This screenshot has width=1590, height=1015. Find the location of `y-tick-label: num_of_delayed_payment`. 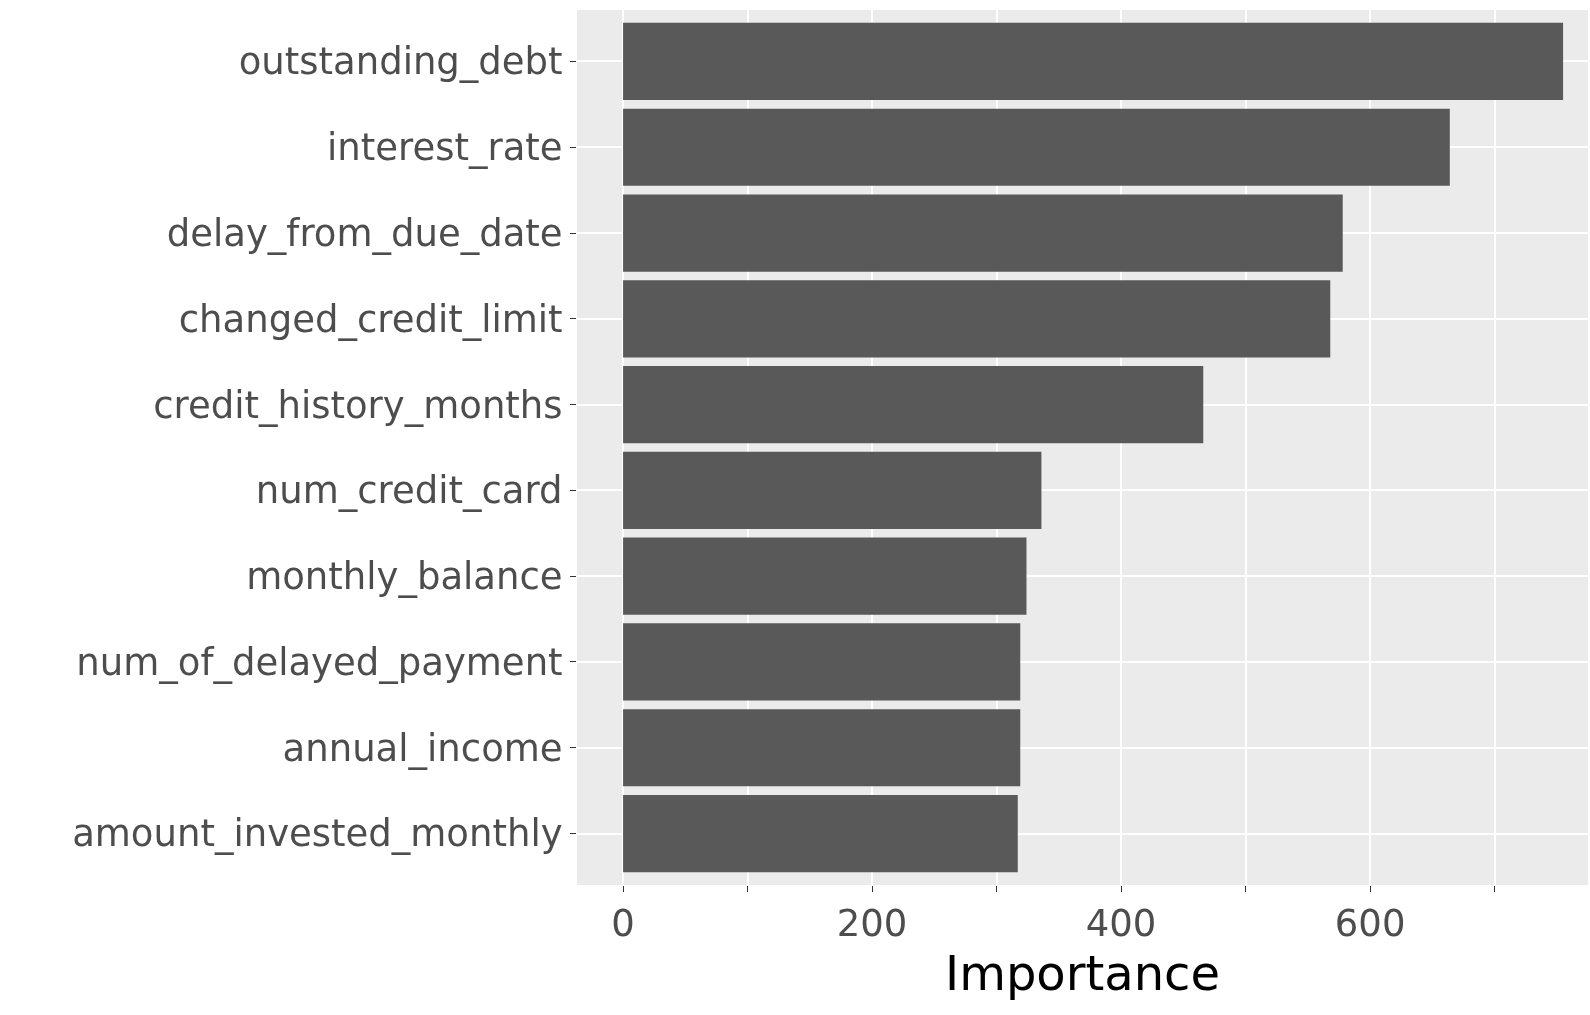

y-tick-label: num_of_delayed_payment is located at coordinates (319, 662).